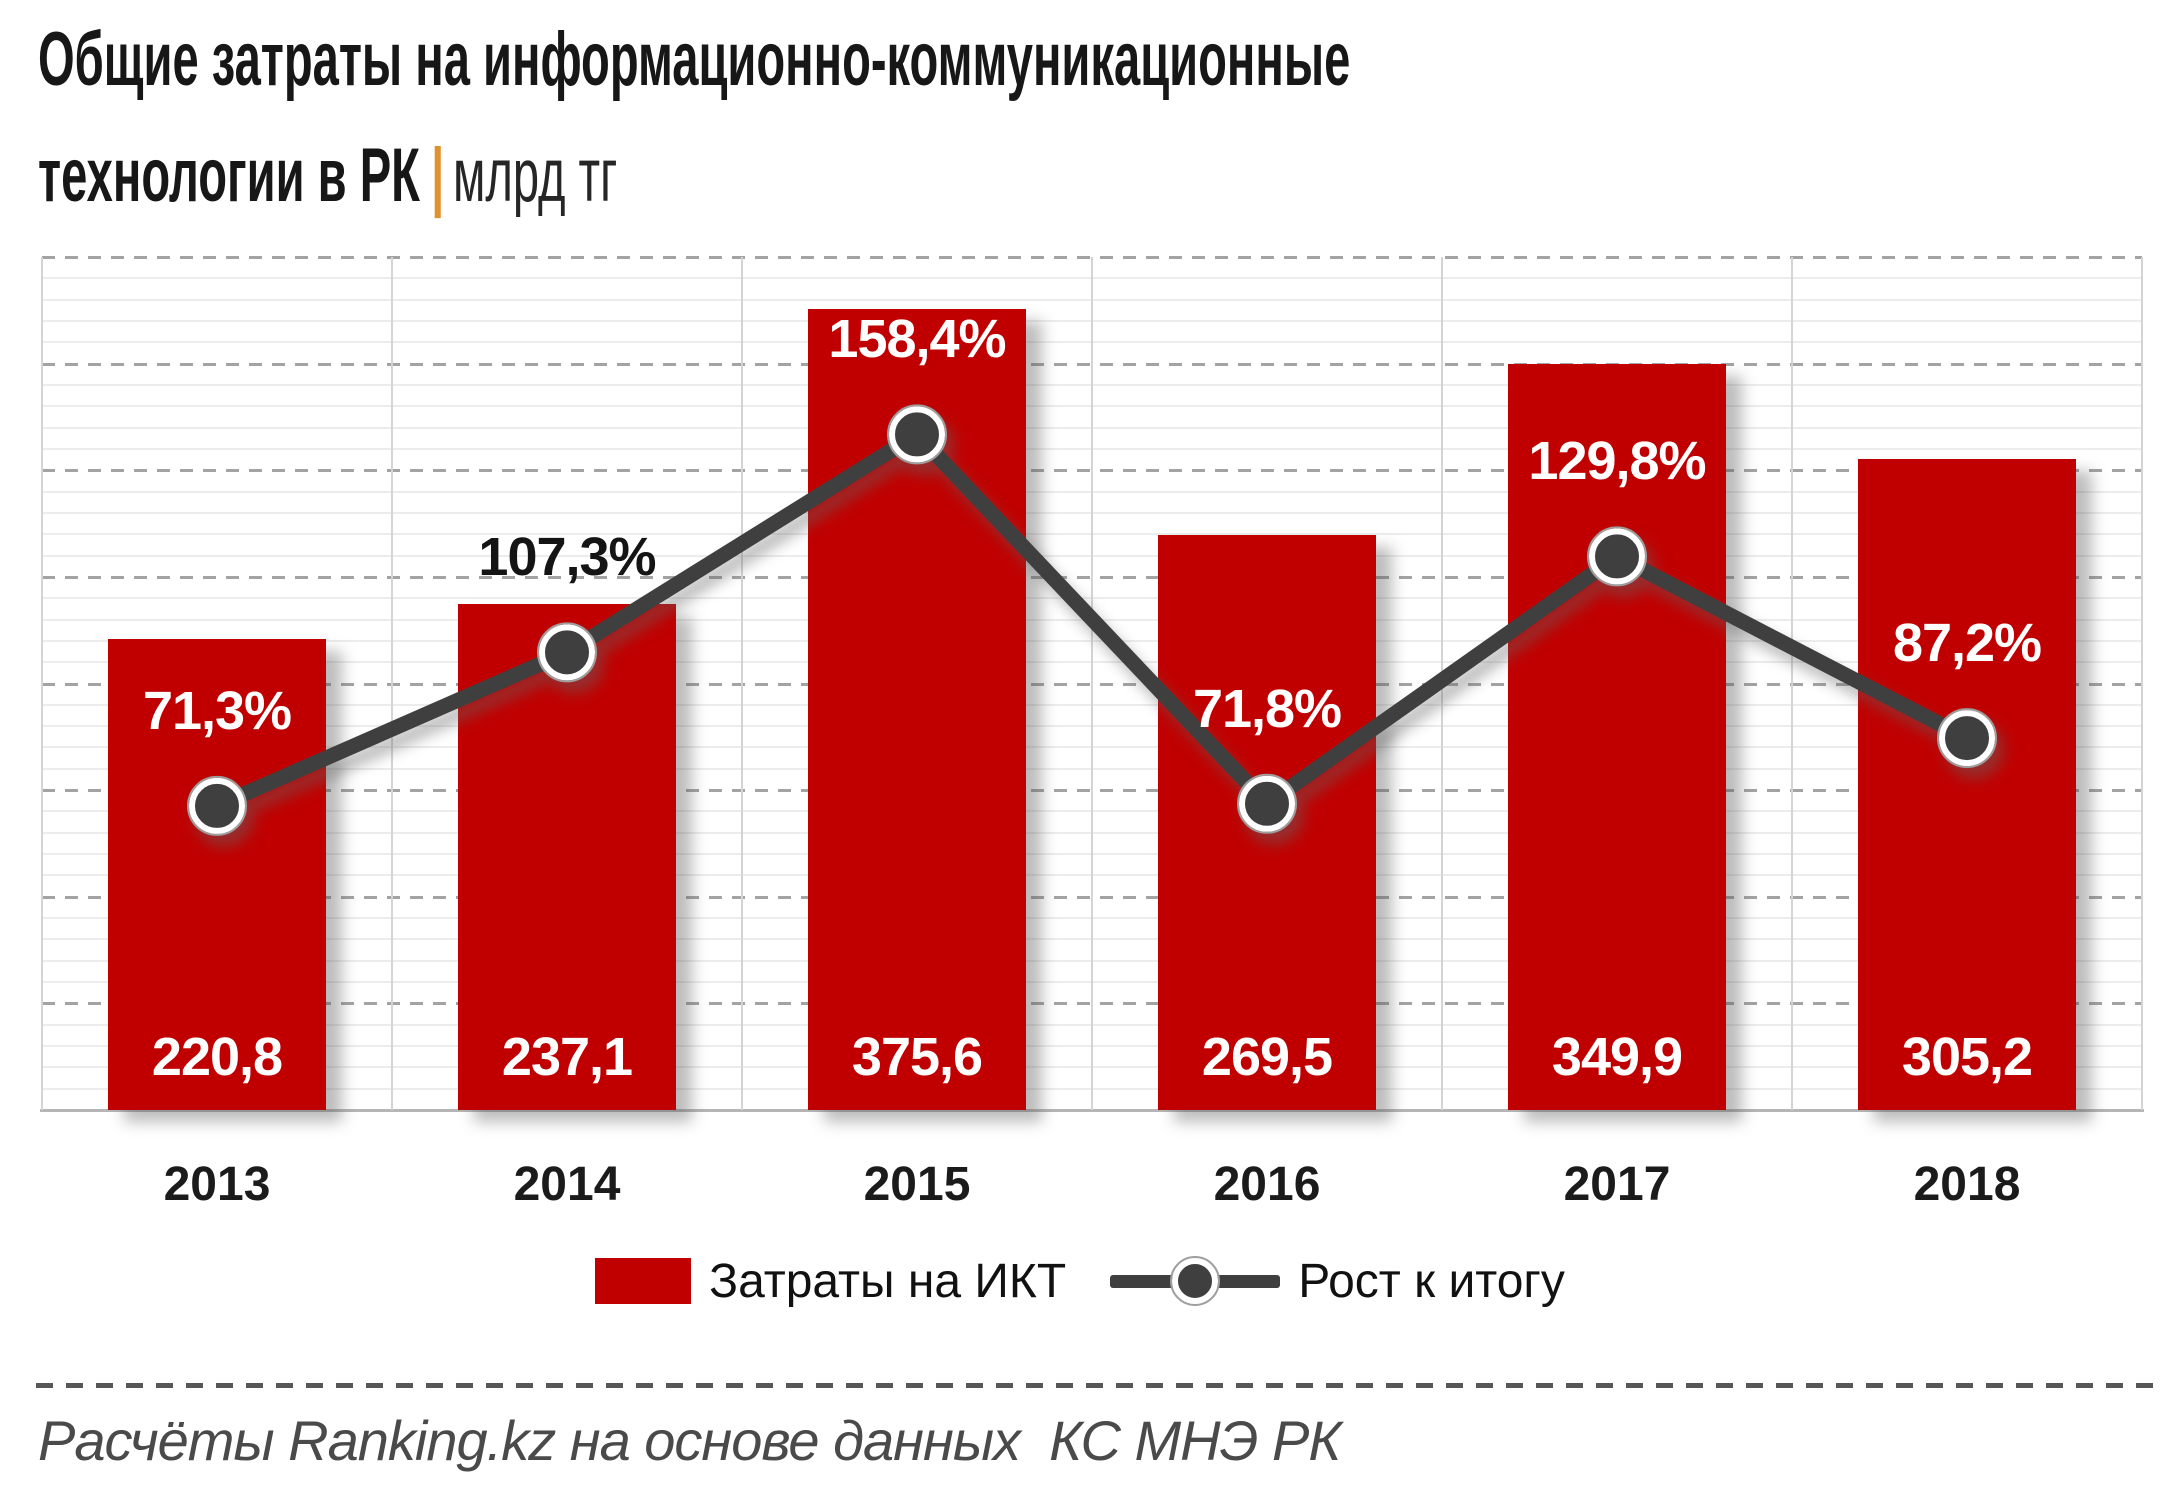 This screenshot has width=2160, height=1489. What do you see at coordinates (1967, 1184) in the screenshot?
I see `x-axis-label-2018: 2018` at bounding box center [1967, 1184].